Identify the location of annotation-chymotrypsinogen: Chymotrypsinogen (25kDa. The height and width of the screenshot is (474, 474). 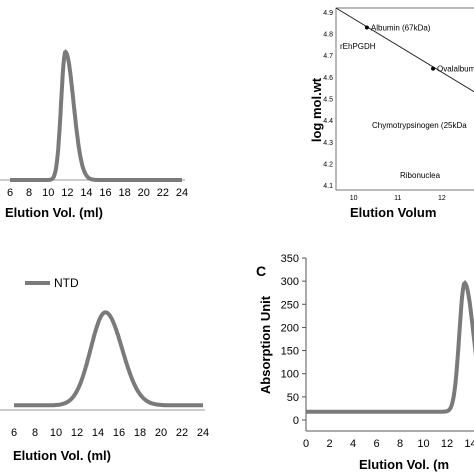
(419, 125).